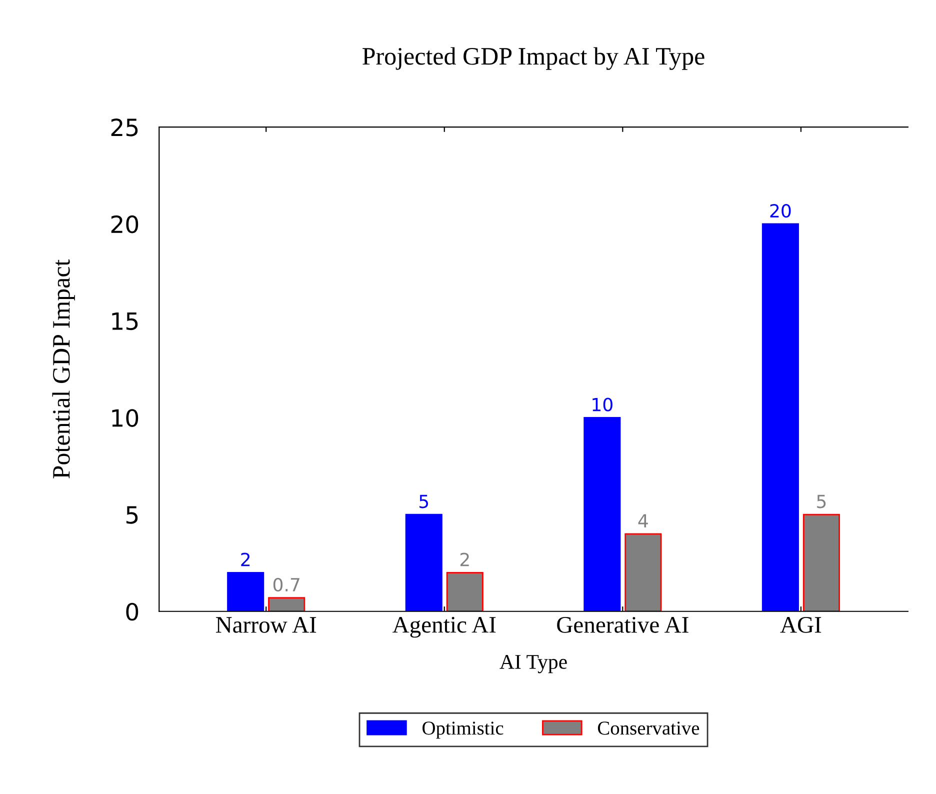 This screenshot has width=936, height=794. Describe the element at coordinates (63, 368) in the screenshot. I see `y-axis-title: Potential GDP Impact` at that location.